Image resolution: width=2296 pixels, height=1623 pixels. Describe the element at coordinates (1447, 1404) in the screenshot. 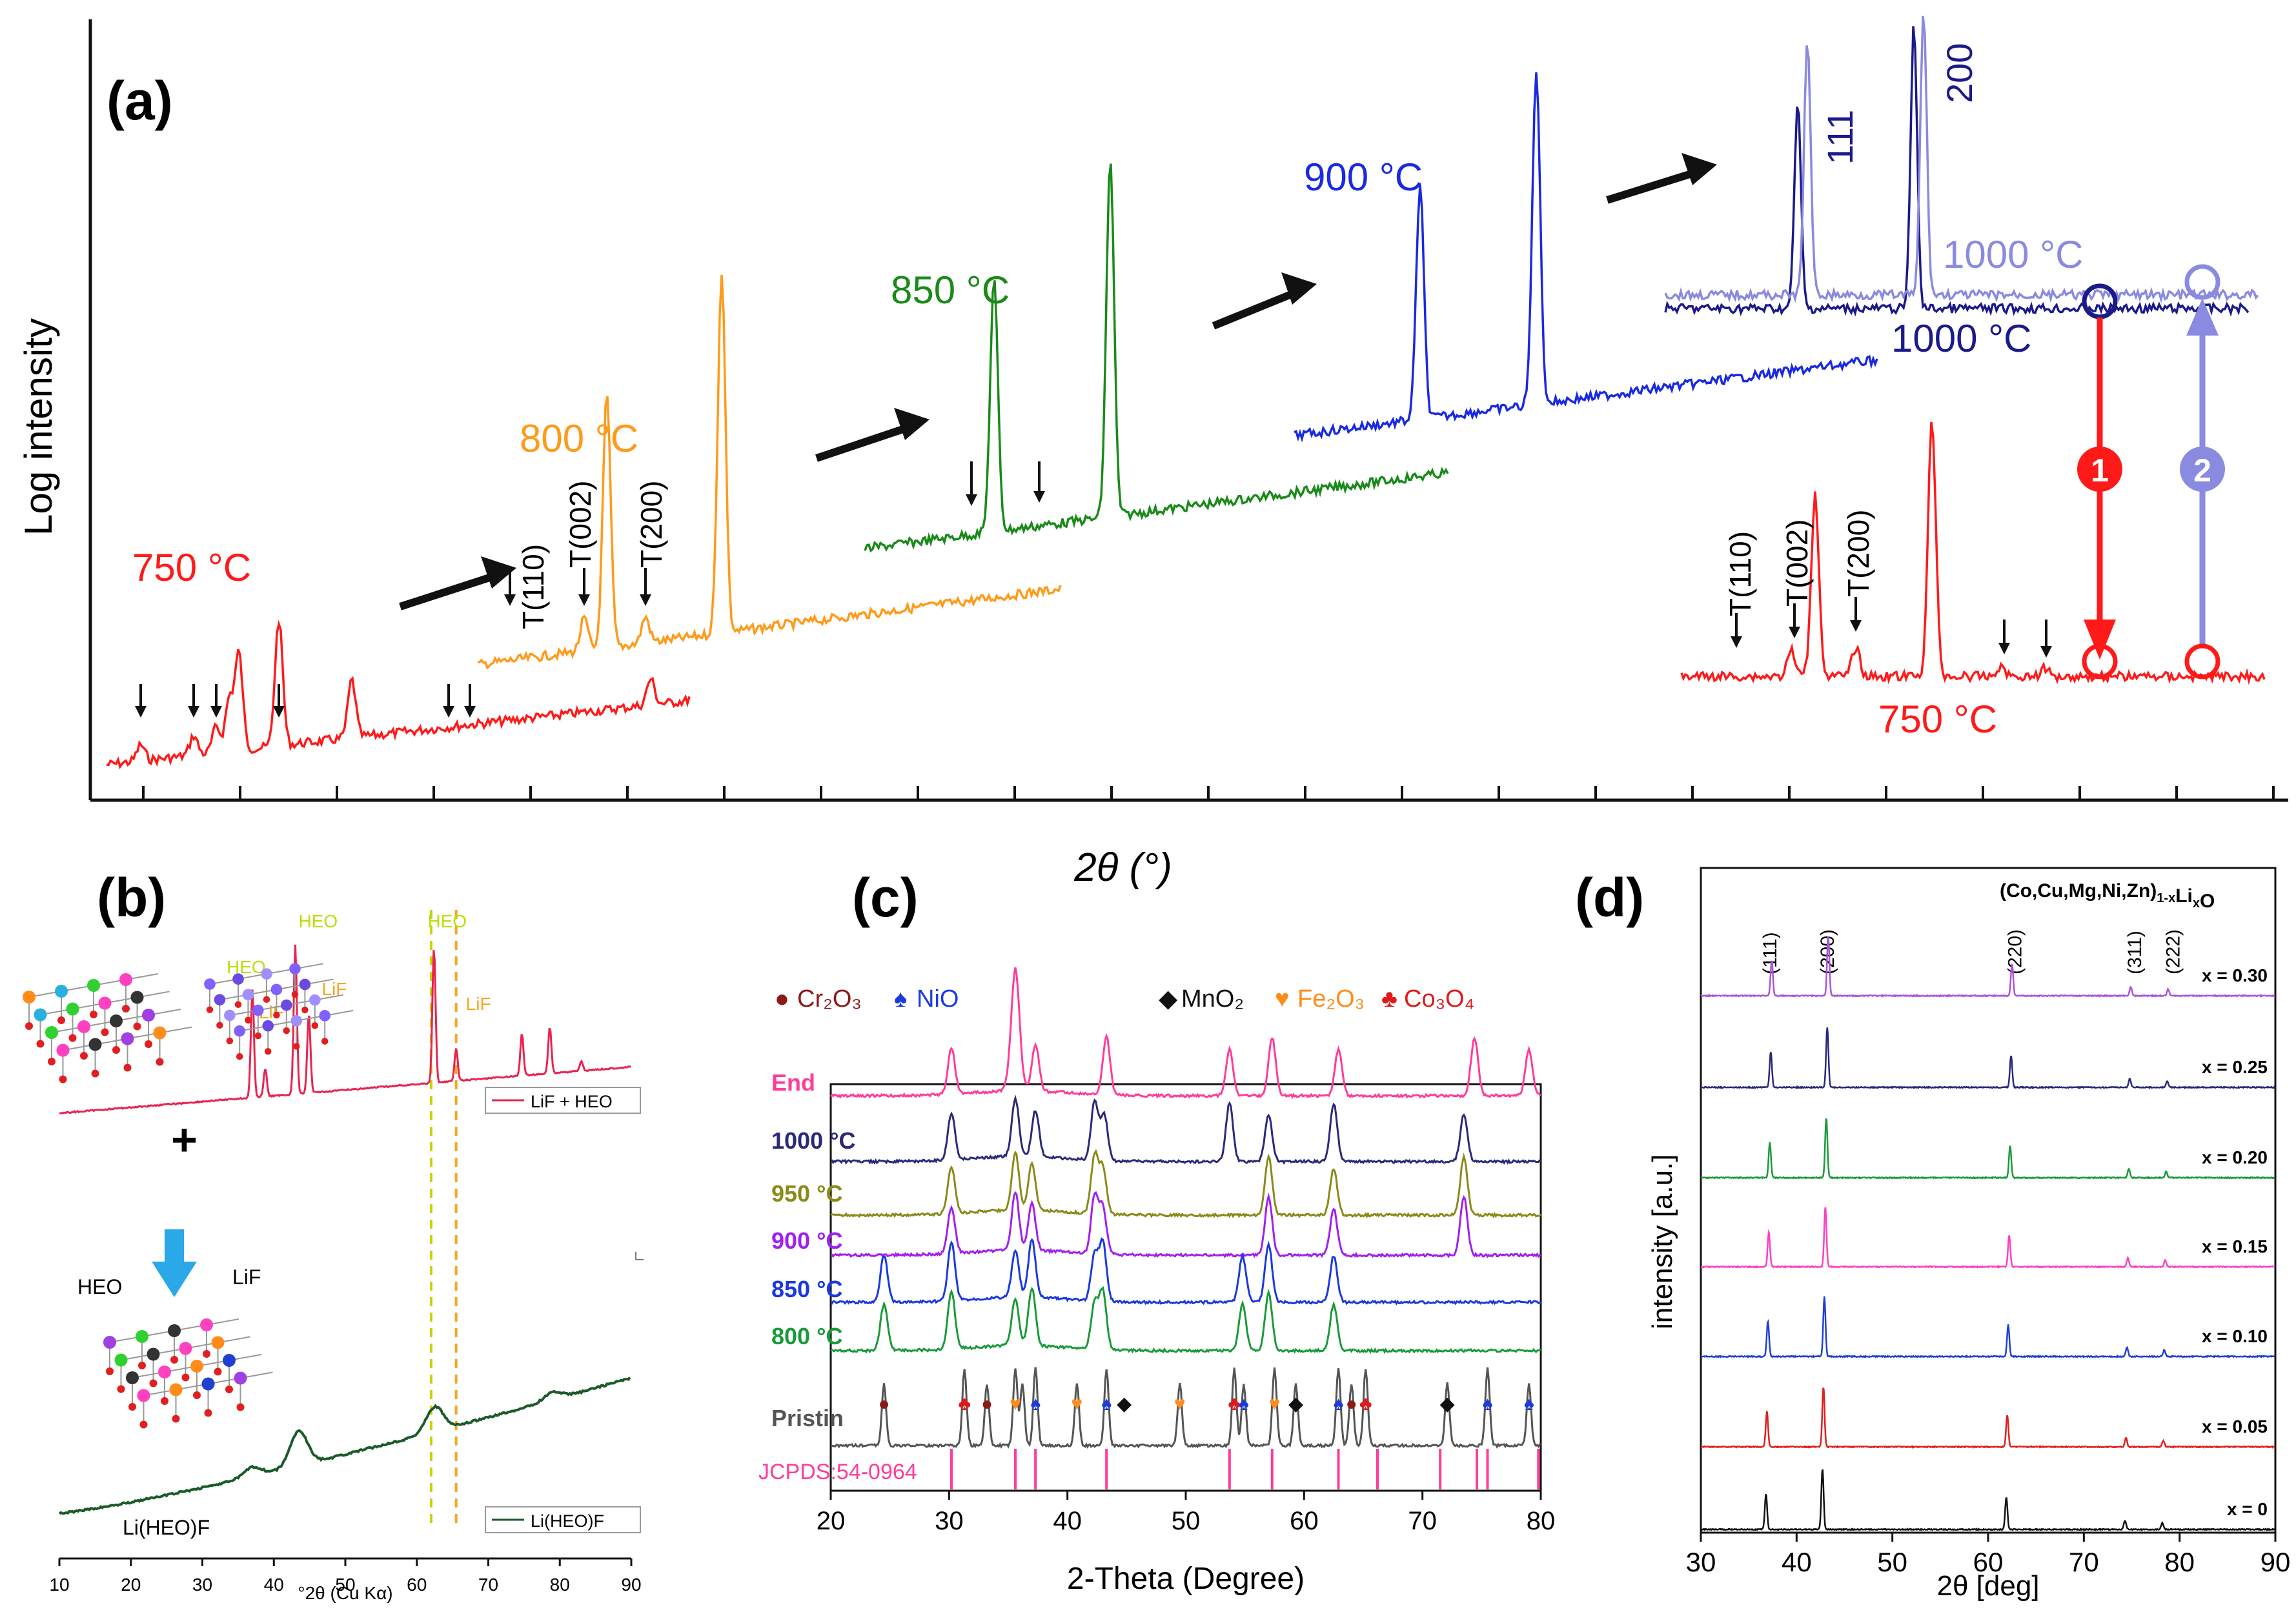

I see `phase-marker: ◆` at that location.